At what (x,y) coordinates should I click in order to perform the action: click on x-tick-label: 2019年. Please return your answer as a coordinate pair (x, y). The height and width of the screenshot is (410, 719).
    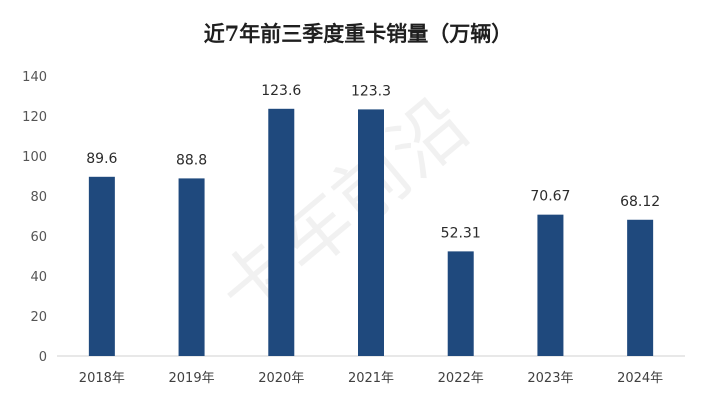
    Looking at the image, I should click on (192, 378).